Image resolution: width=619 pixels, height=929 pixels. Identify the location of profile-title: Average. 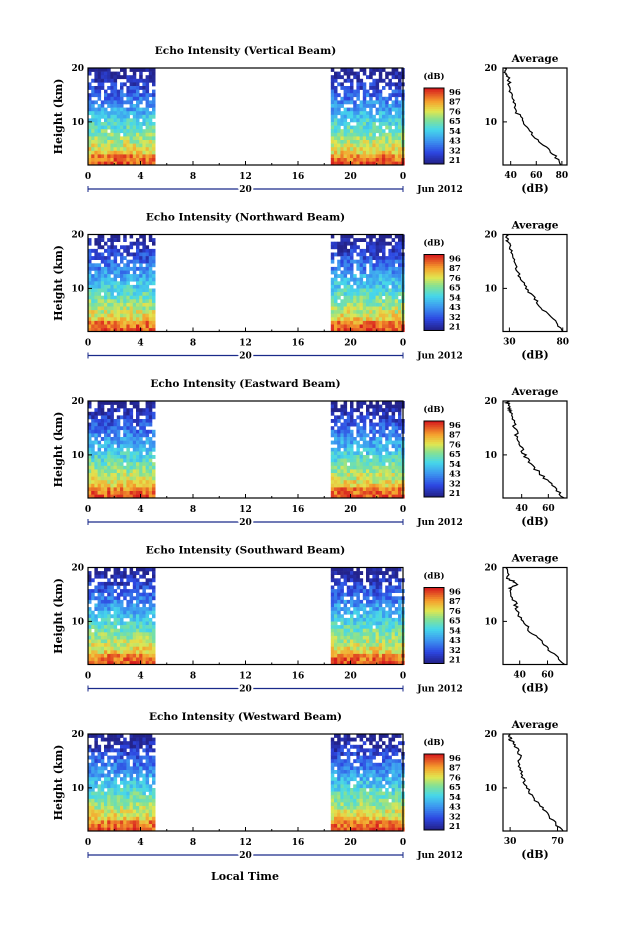
(535, 392).